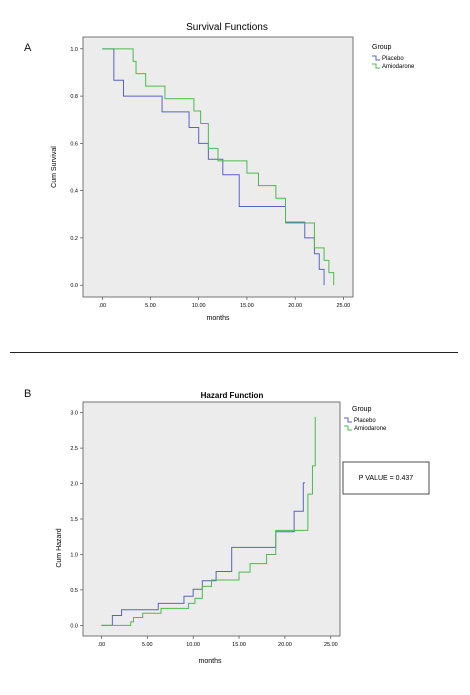  I want to click on y-axis: 0.0 0.5 1.0 1.5 2.0 2.5 3.0, so click(76, 520).